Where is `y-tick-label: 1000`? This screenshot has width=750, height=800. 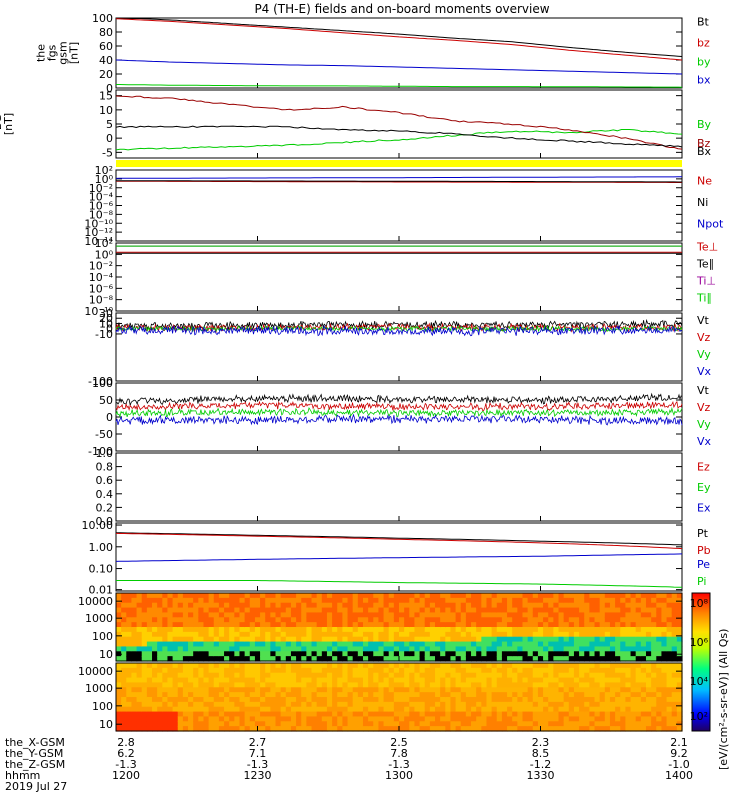 y-tick-label: 1000 is located at coordinates (99, 618).